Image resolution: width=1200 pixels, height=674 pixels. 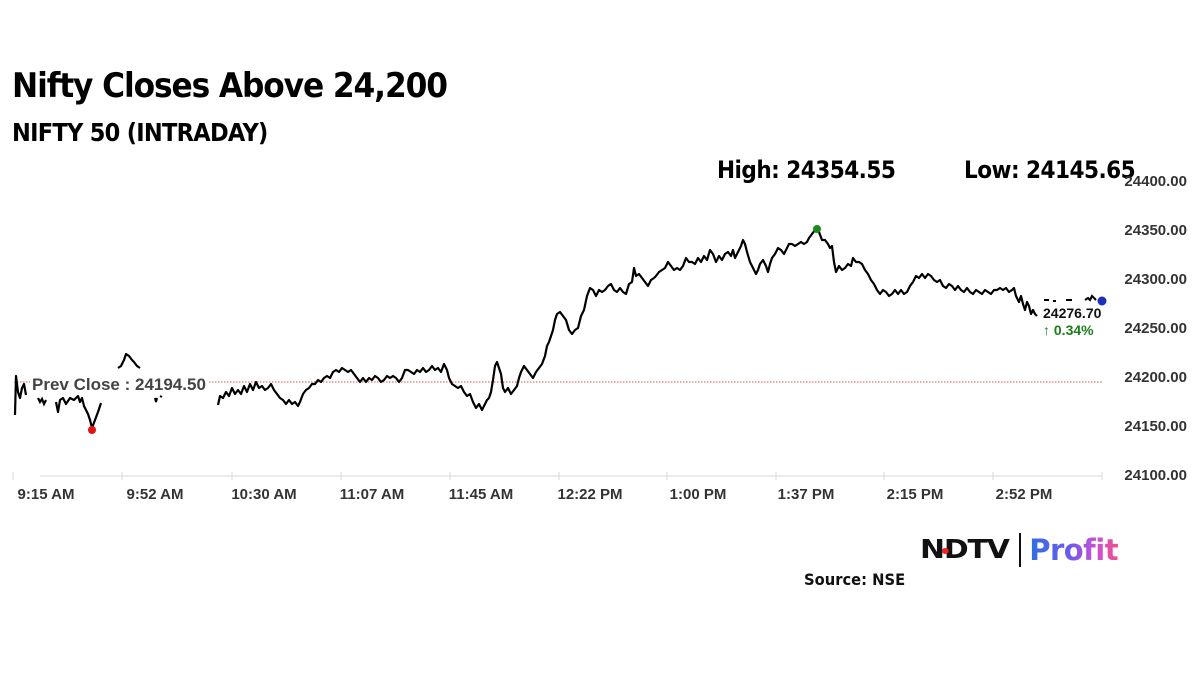 What do you see at coordinates (1072, 313) in the screenshot?
I see `last-price-label: 24276.70` at bounding box center [1072, 313].